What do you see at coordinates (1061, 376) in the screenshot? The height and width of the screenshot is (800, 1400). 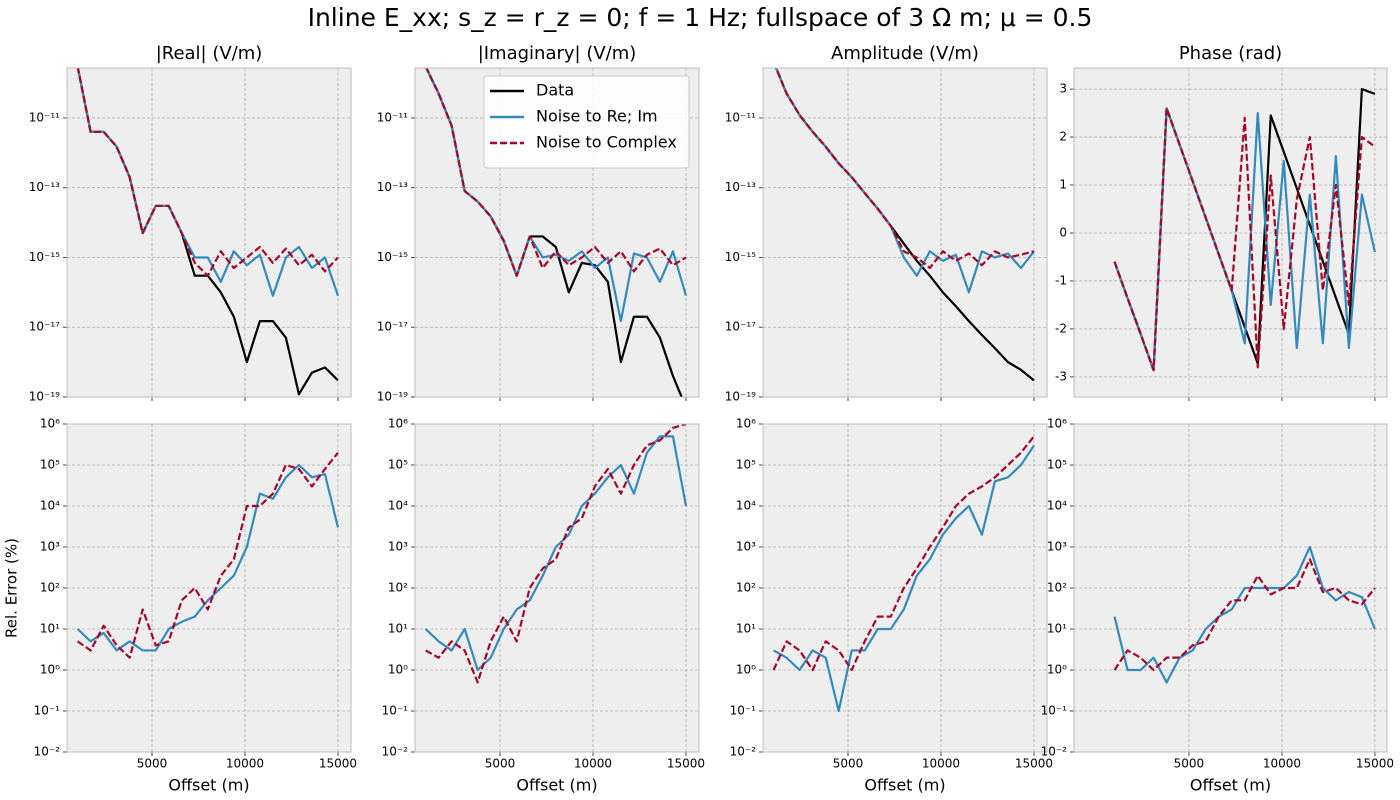 I see `y-tick-label: -3` at bounding box center [1061, 376].